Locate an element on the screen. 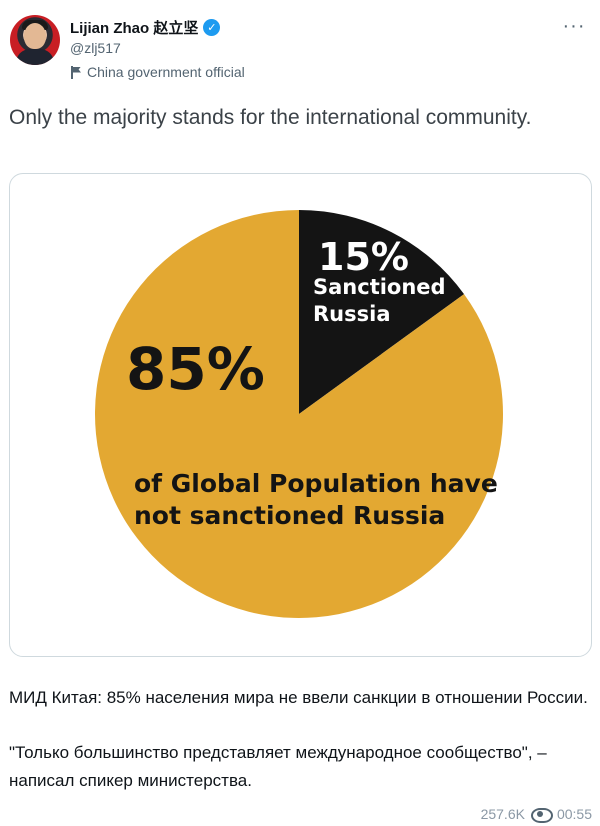 The width and height of the screenshot is (600, 826). big-slice-label-1: of Global Population have is located at coordinates (316, 483).